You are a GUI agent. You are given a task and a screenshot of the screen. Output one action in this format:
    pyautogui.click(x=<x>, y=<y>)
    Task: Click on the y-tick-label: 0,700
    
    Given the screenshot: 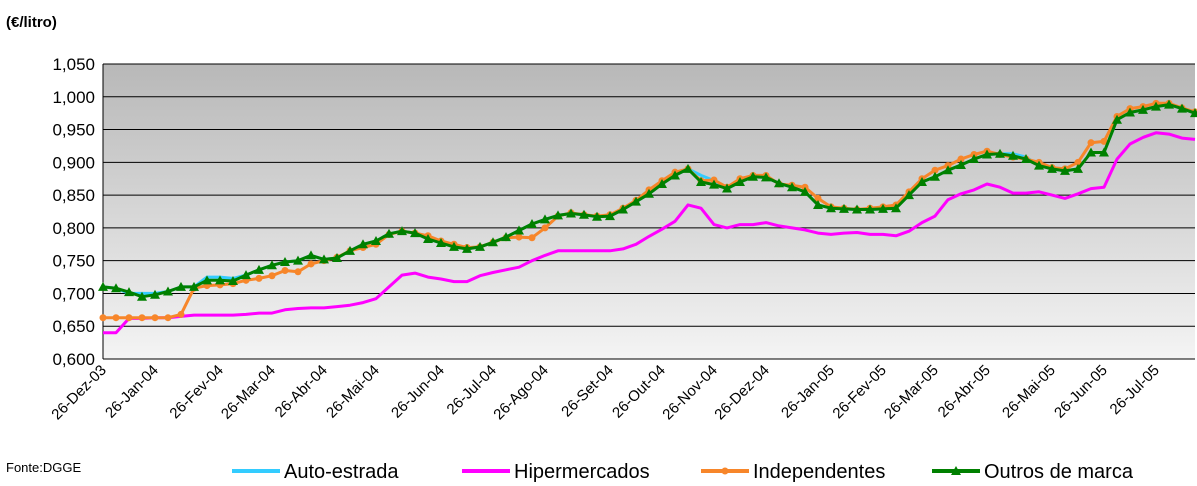 What is the action you would take?
    pyautogui.click(x=73, y=293)
    